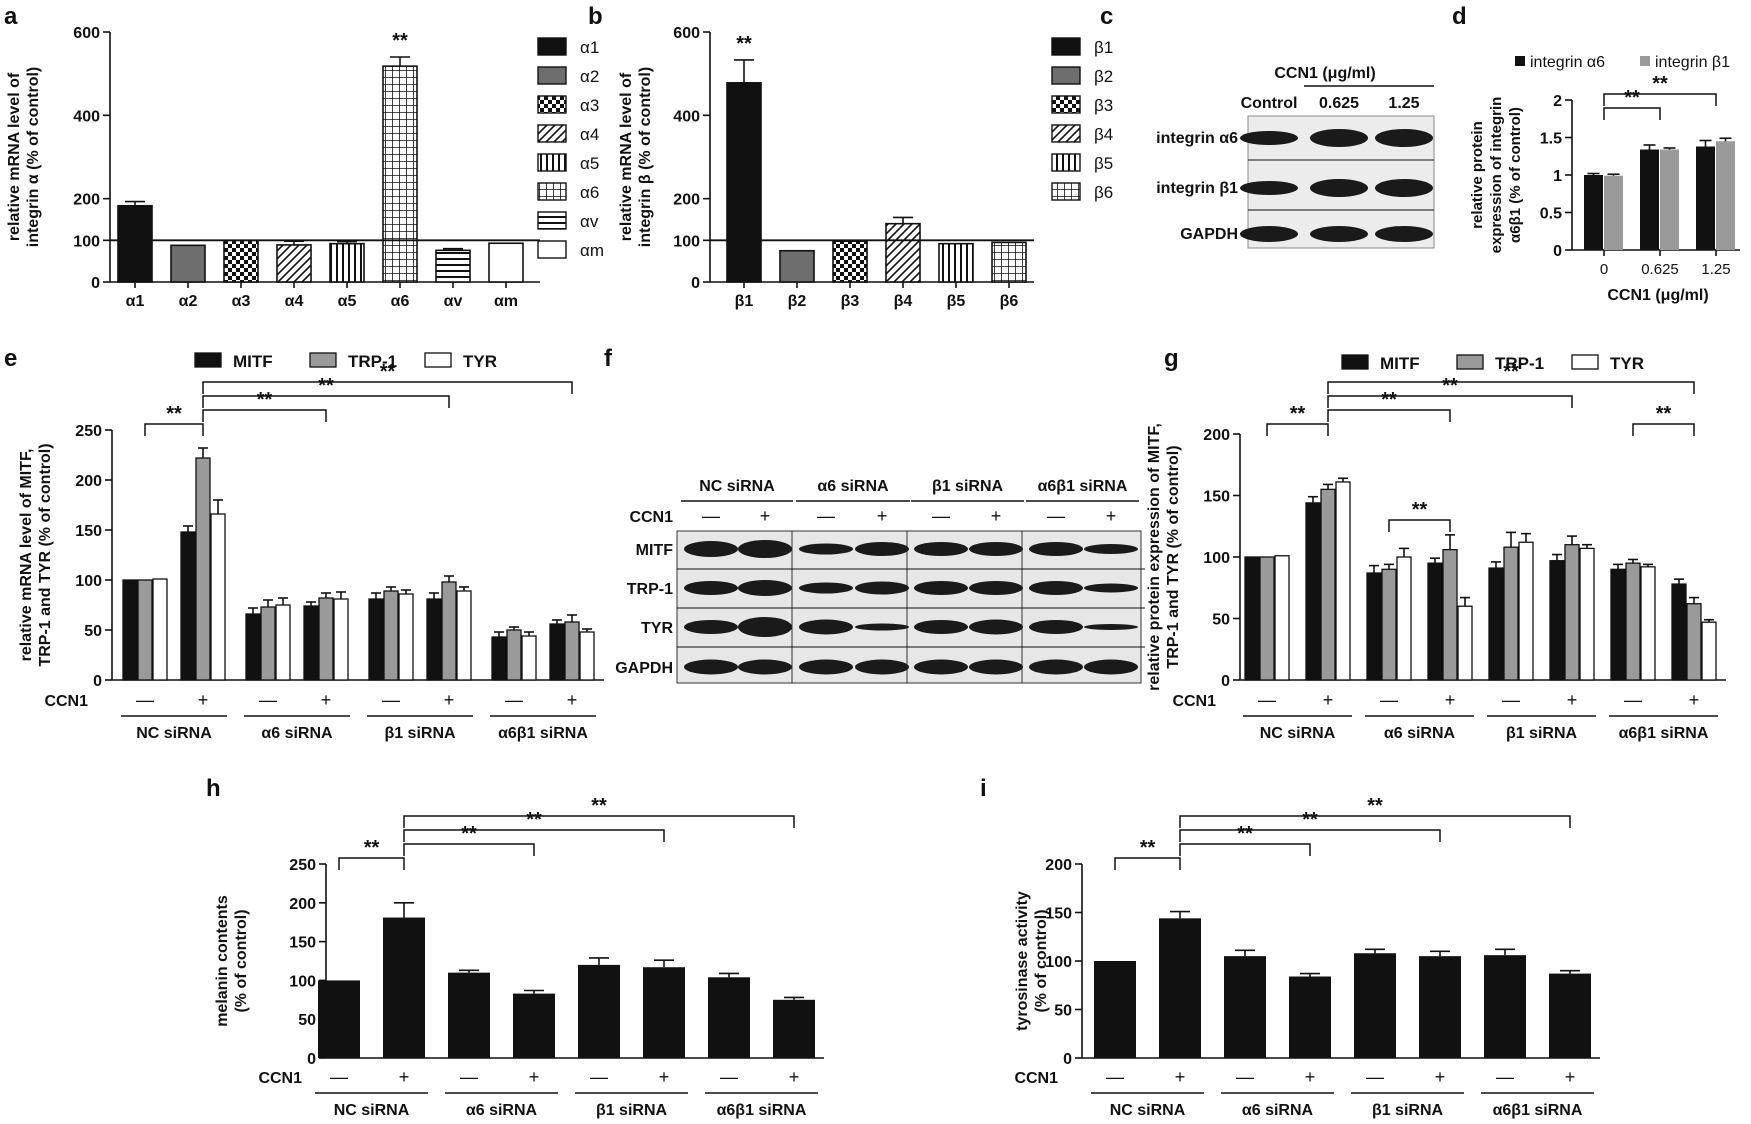 The width and height of the screenshot is (1751, 1124). What do you see at coordinates (420, 733) in the screenshot?
I see `chart-e-group-label: β1 siRNA` at bounding box center [420, 733].